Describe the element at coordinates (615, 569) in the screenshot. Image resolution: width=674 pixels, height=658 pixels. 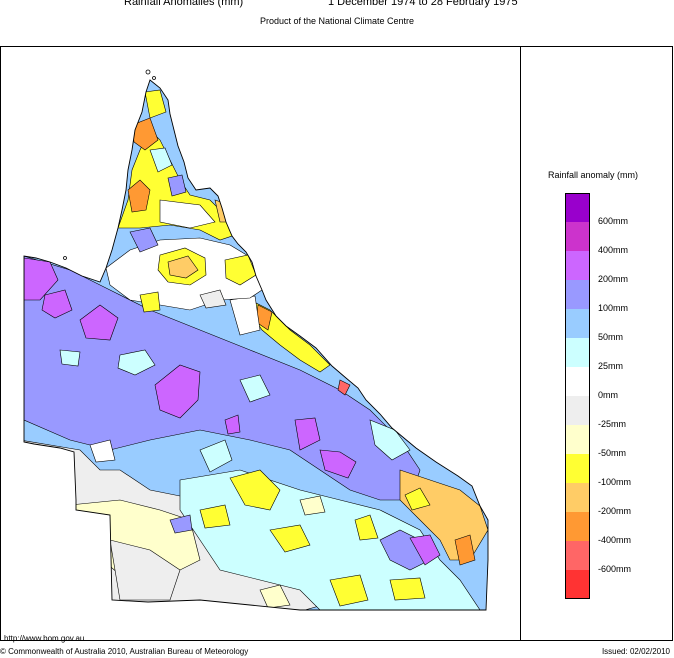
I see `legend-label: -600mm` at that location.